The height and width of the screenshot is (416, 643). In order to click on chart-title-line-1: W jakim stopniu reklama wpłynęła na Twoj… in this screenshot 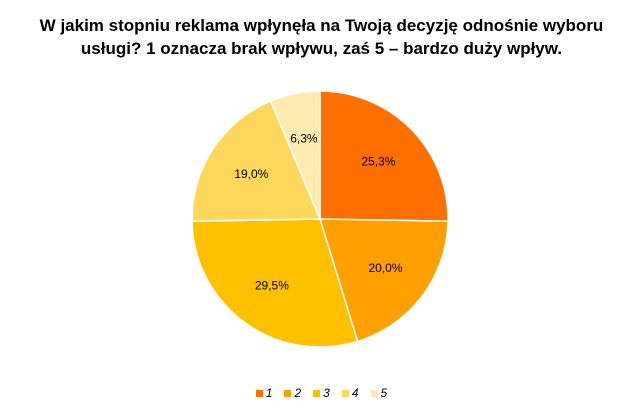, I will do `click(321, 25)`.